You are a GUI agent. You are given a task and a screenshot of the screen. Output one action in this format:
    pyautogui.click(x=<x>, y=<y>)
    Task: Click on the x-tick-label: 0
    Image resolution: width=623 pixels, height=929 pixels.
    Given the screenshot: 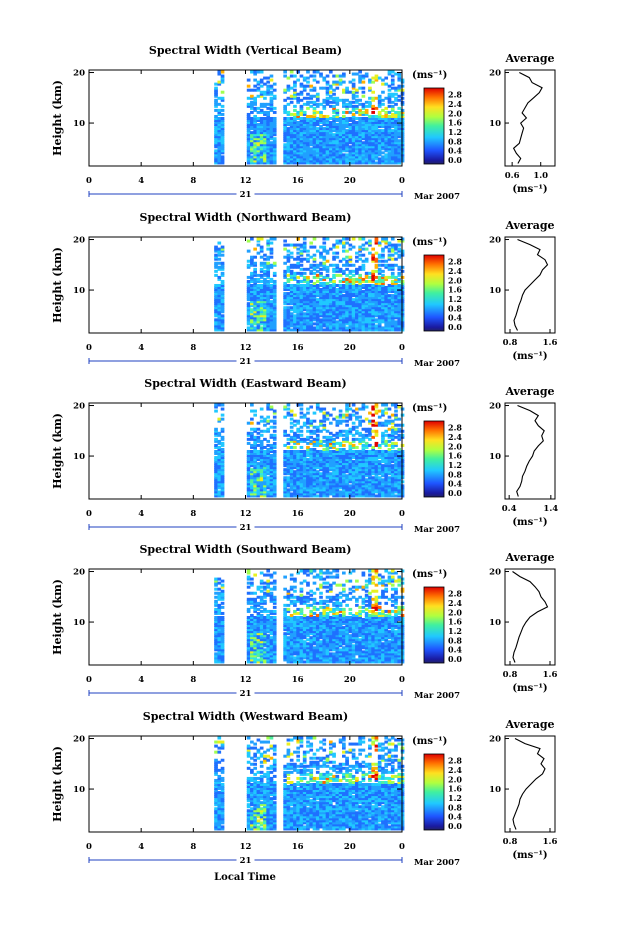 What is the action you would take?
    pyautogui.click(x=89, y=348)
    